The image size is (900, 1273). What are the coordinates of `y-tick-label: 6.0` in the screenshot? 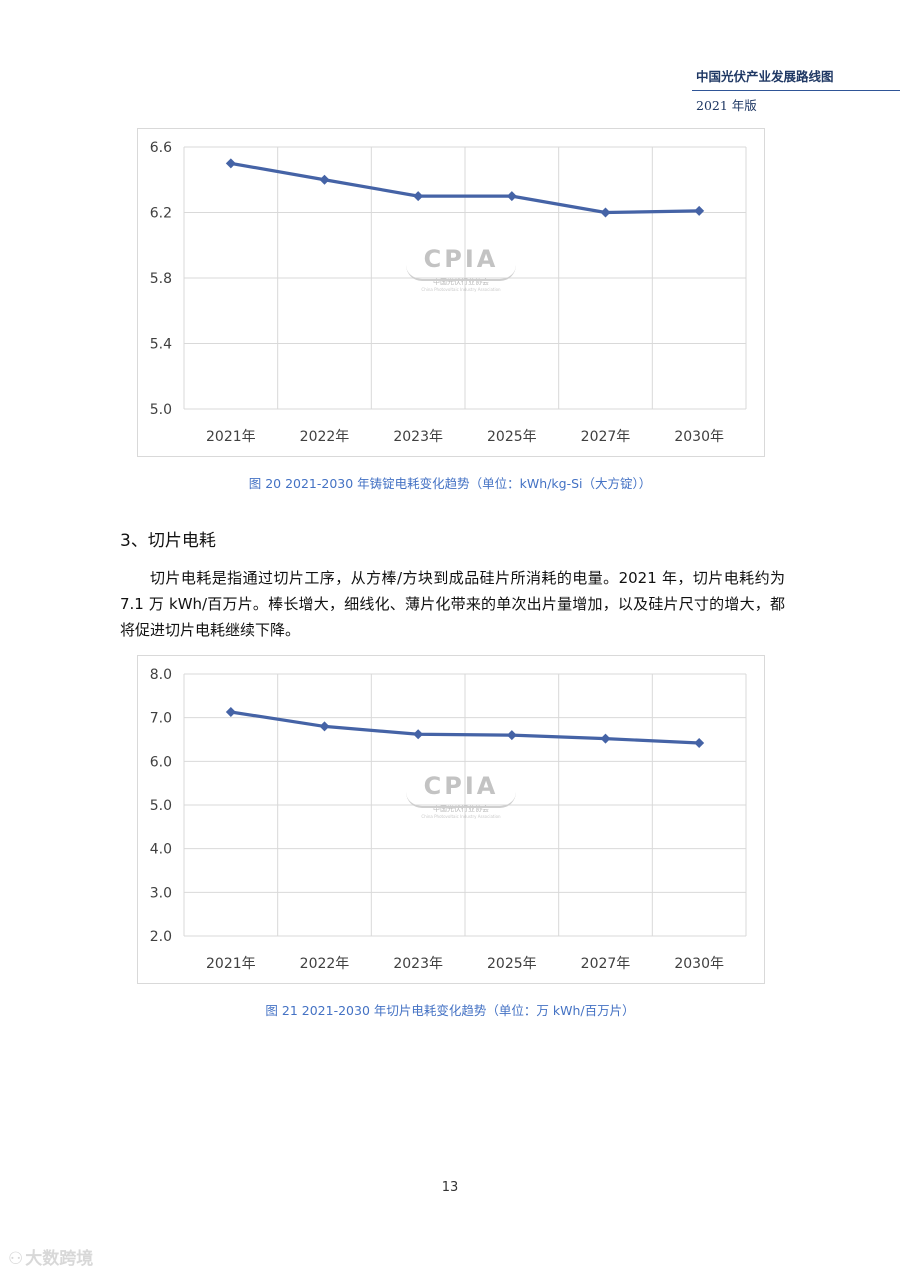 It's located at (161, 762).